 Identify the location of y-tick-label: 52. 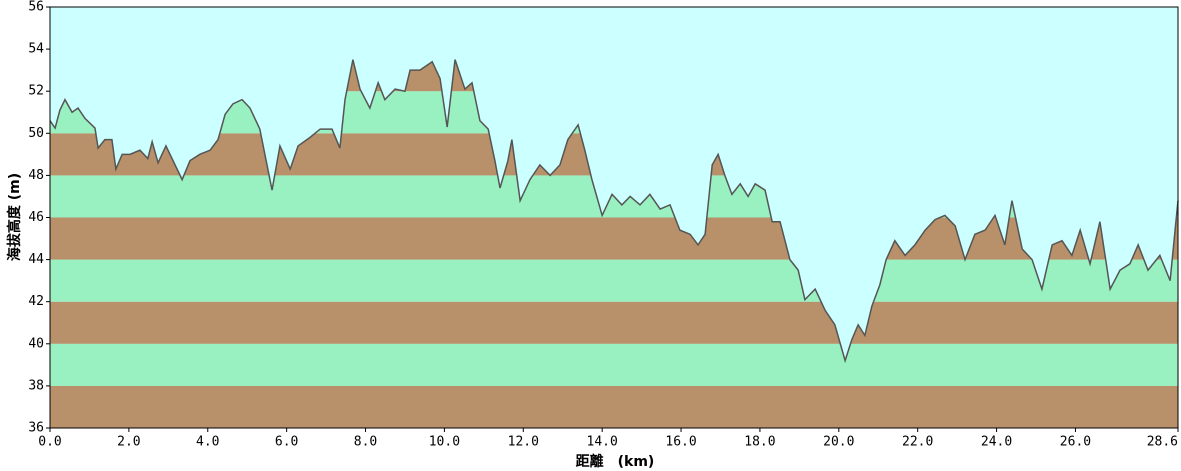
(36, 91).